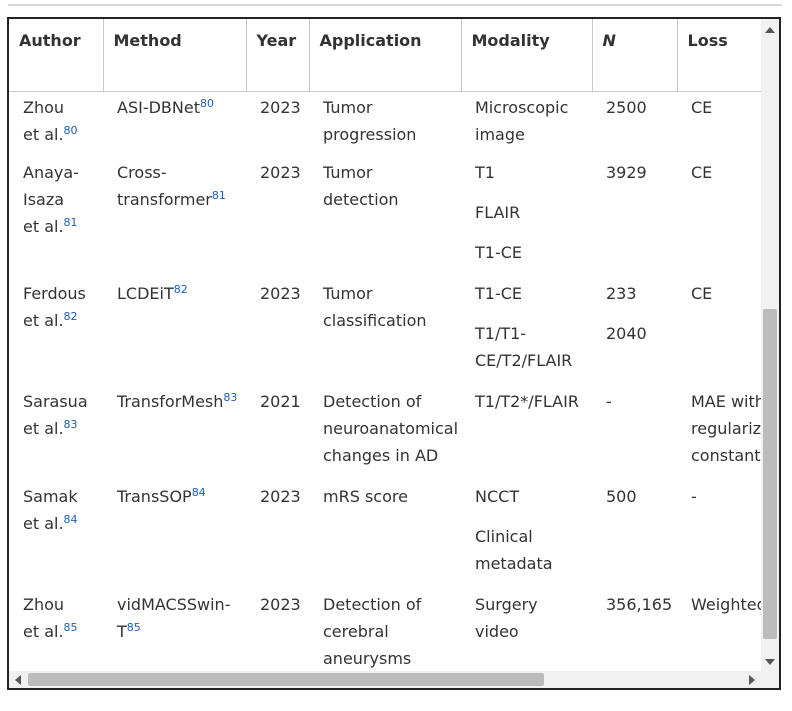 This screenshot has width=792, height=711. I want to click on modality-text: metadata, so click(514, 563).